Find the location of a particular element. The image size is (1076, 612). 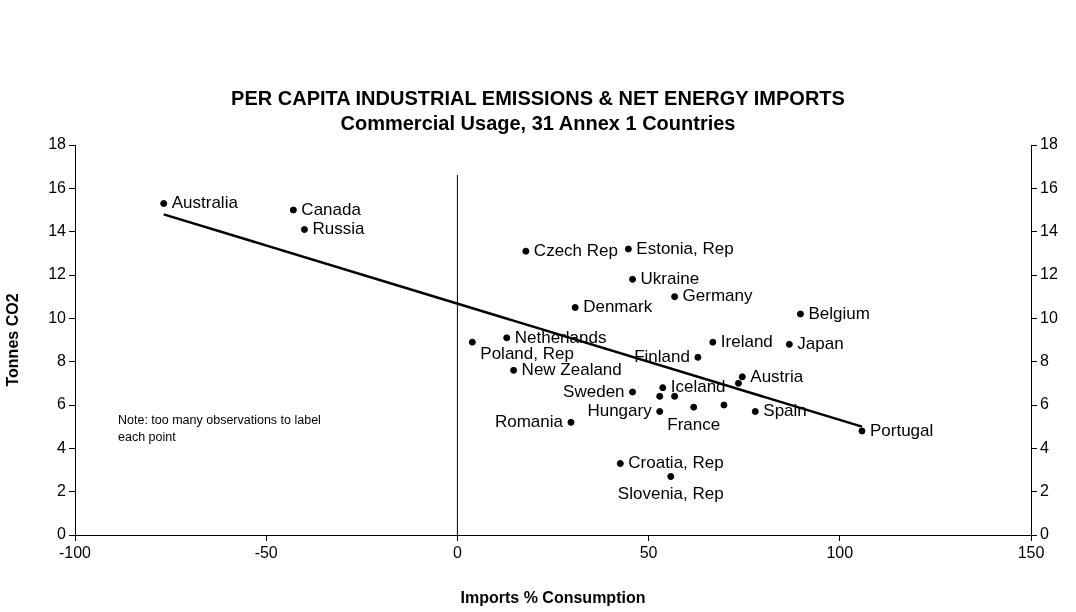

annotation: Germany is located at coordinates (718, 296).